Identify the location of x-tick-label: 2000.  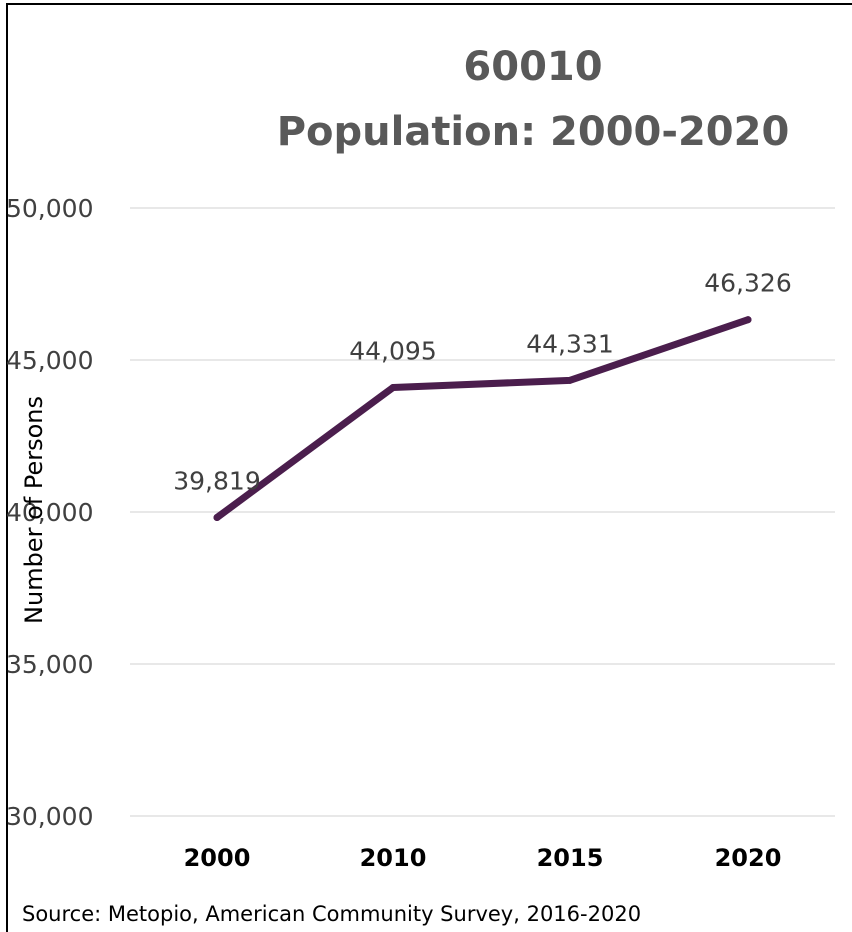
(217, 858).